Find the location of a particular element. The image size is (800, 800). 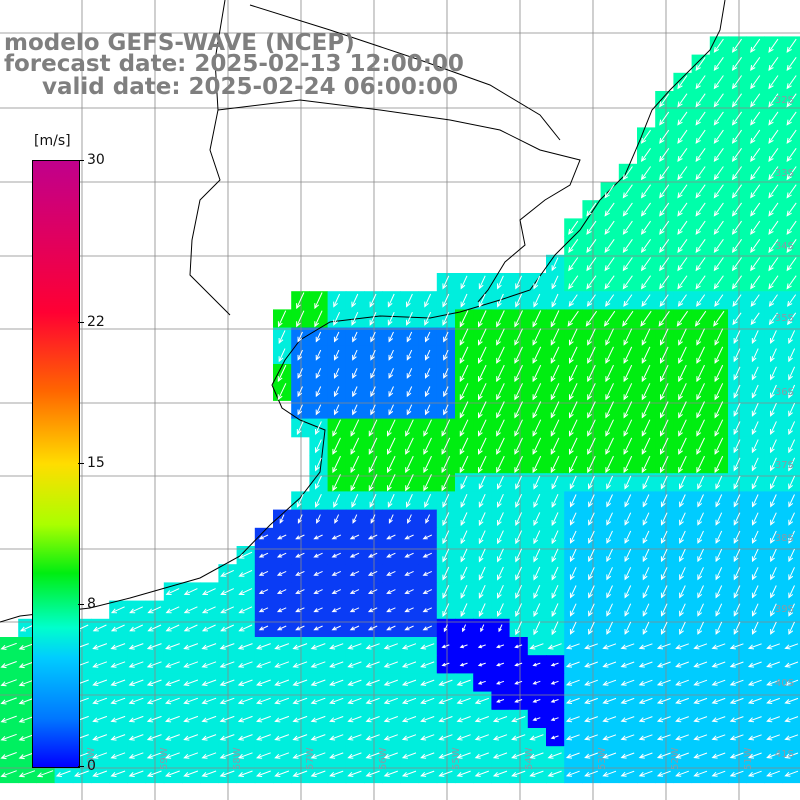

colorbar-tick-label: 15 is located at coordinates (96, 463).